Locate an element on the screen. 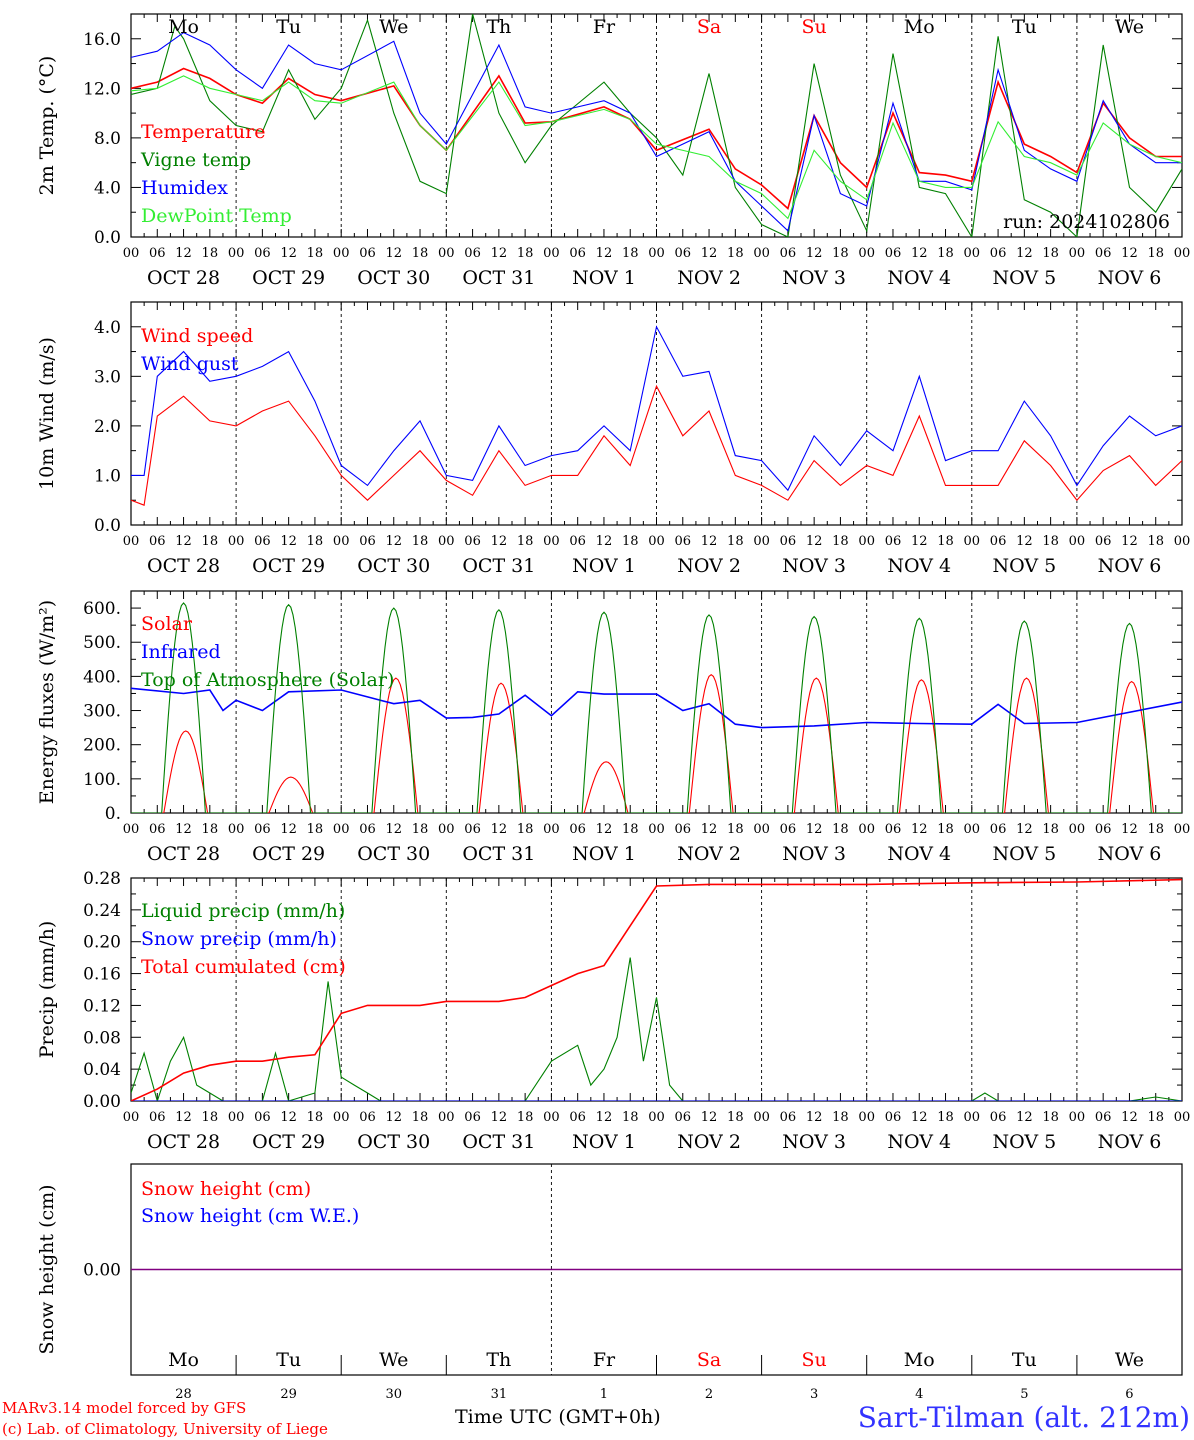 The height and width of the screenshot is (1440, 1194). legend-entry: Vigne temp is located at coordinates (195, 160).